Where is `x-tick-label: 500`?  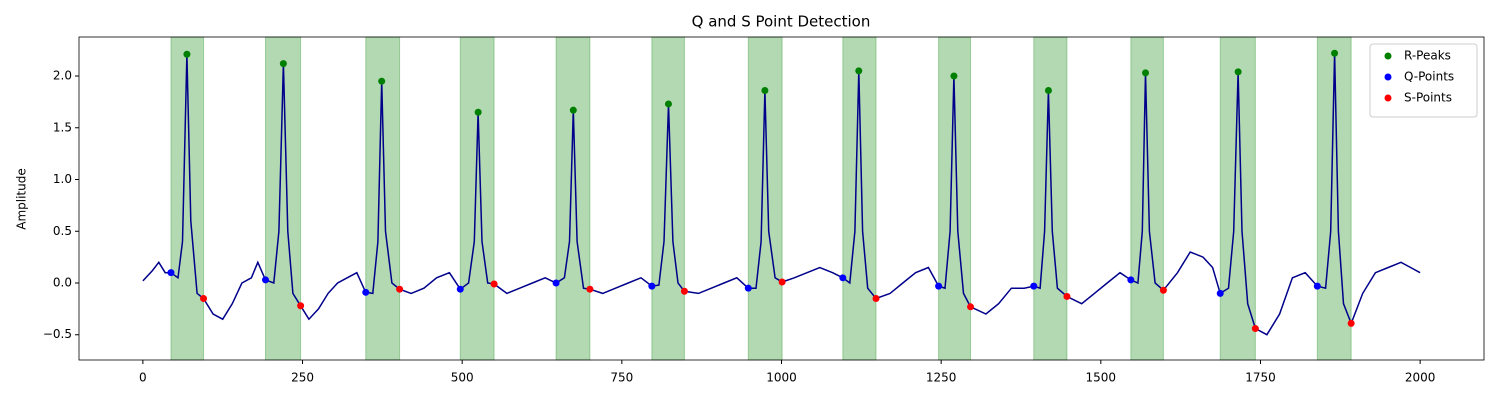
x-tick-label: 500 is located at coordinates (462, 378).